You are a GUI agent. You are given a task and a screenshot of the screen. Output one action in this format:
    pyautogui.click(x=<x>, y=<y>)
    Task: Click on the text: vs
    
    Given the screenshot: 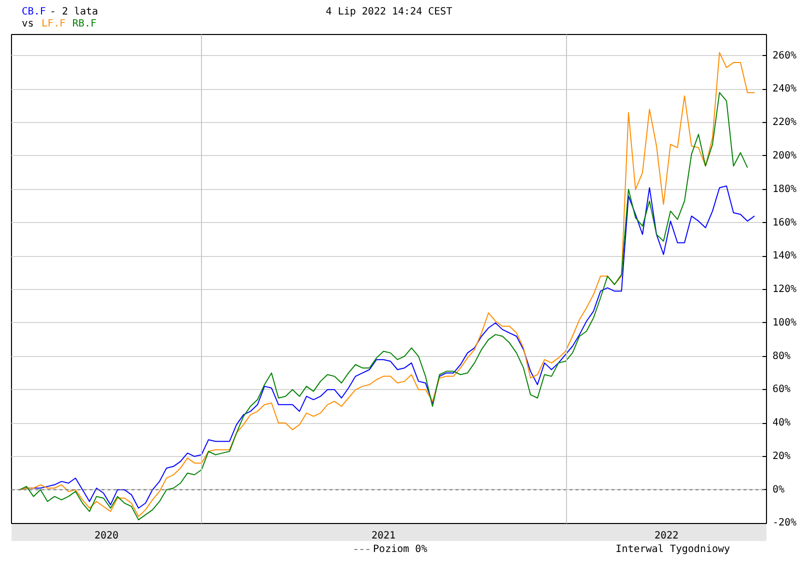 What is the action you would take?
    pyautogui.click(x=28, y=24)
    